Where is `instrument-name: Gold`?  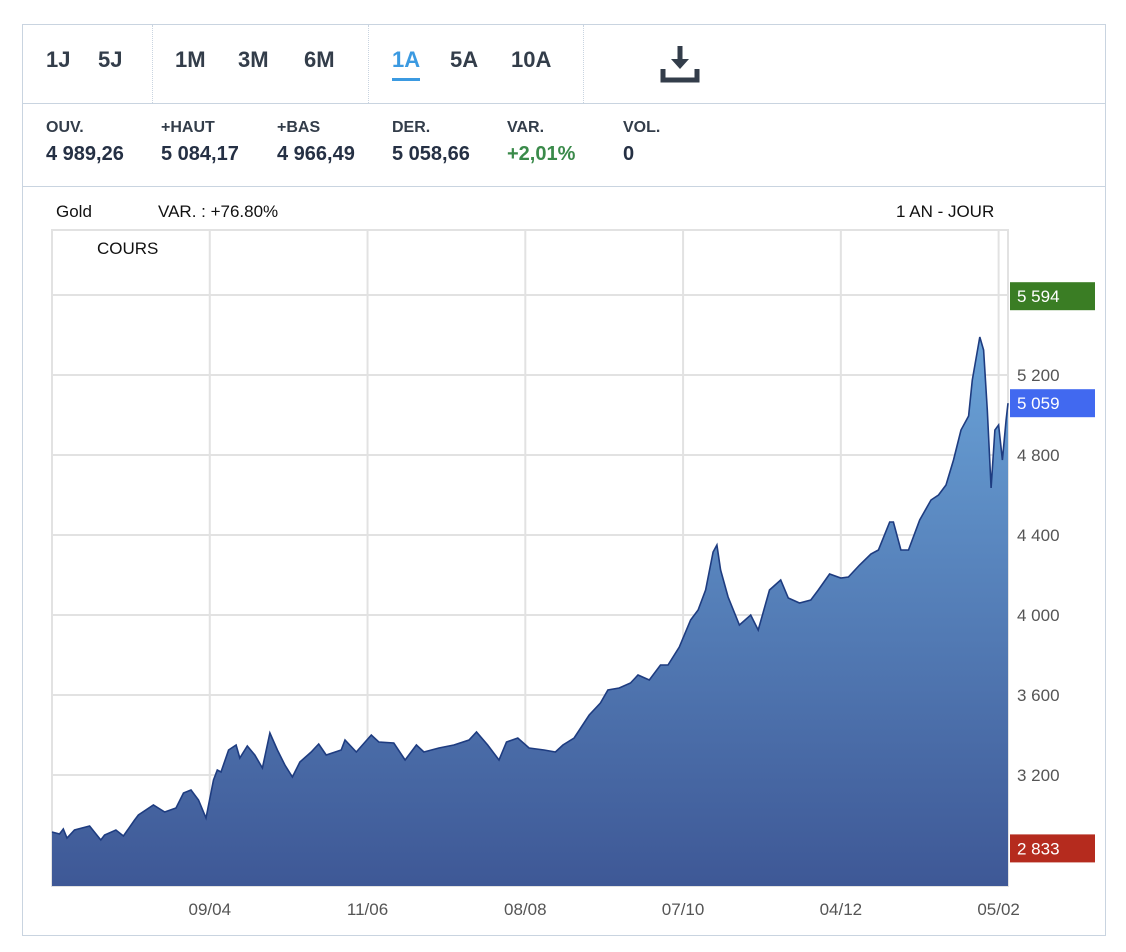
instrument-name: Gold is located at coordinates (74, 211).